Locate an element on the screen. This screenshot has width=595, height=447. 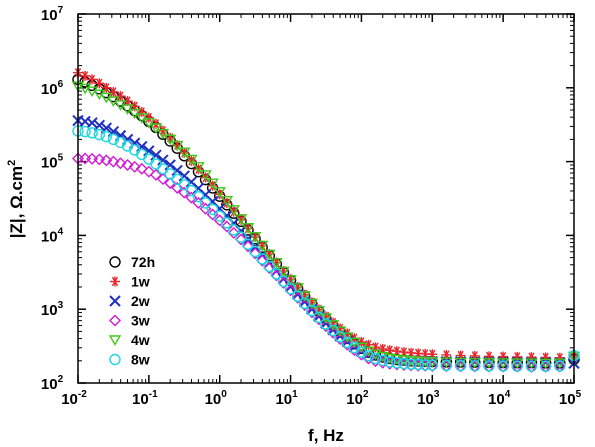
x-tick-exponent: -1 is located at coordinates (153, 394).